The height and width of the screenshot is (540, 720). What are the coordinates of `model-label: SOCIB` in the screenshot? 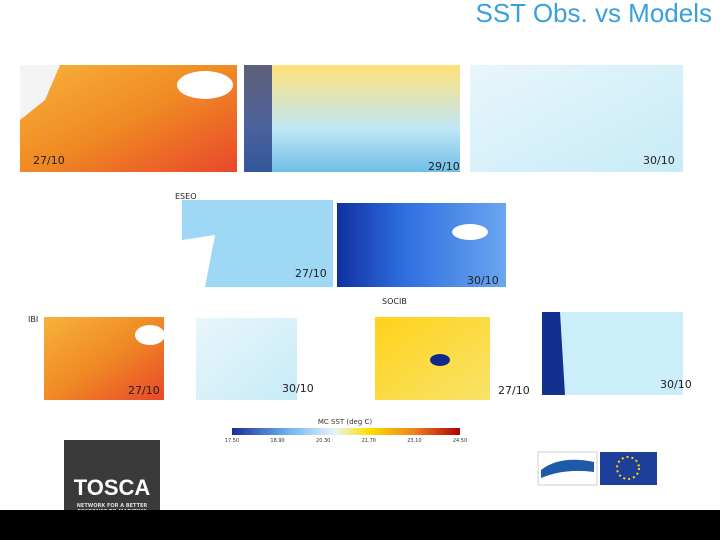 It's located at (394, 301).